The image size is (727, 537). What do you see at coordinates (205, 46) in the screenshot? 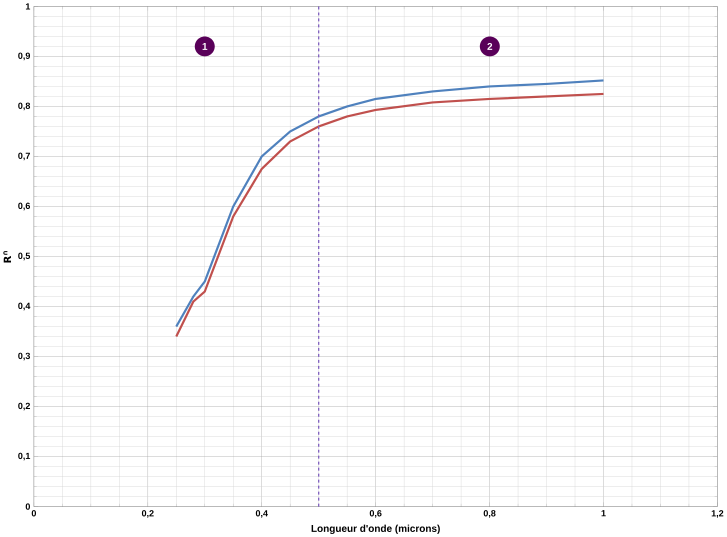
I see `annotation: 1` at bounding box center [205, 46].